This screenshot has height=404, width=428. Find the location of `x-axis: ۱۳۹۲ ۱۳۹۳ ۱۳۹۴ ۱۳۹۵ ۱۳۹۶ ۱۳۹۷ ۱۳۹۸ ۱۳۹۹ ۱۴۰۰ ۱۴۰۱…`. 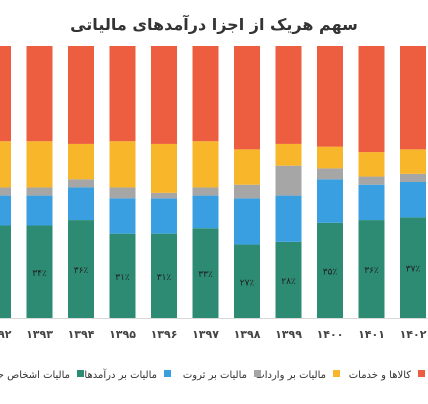

x-axis: ۱۳۹۲ ۱۳۹۳ ۱۳۹۴ ۱۳۹۵ ۱۳۹۶ ۱۳۹۷ ۱۳۹۸ ۱۳۹۹ ۱۴۰۰ ۱۴۰۱… is located at coordinates (214, 329).